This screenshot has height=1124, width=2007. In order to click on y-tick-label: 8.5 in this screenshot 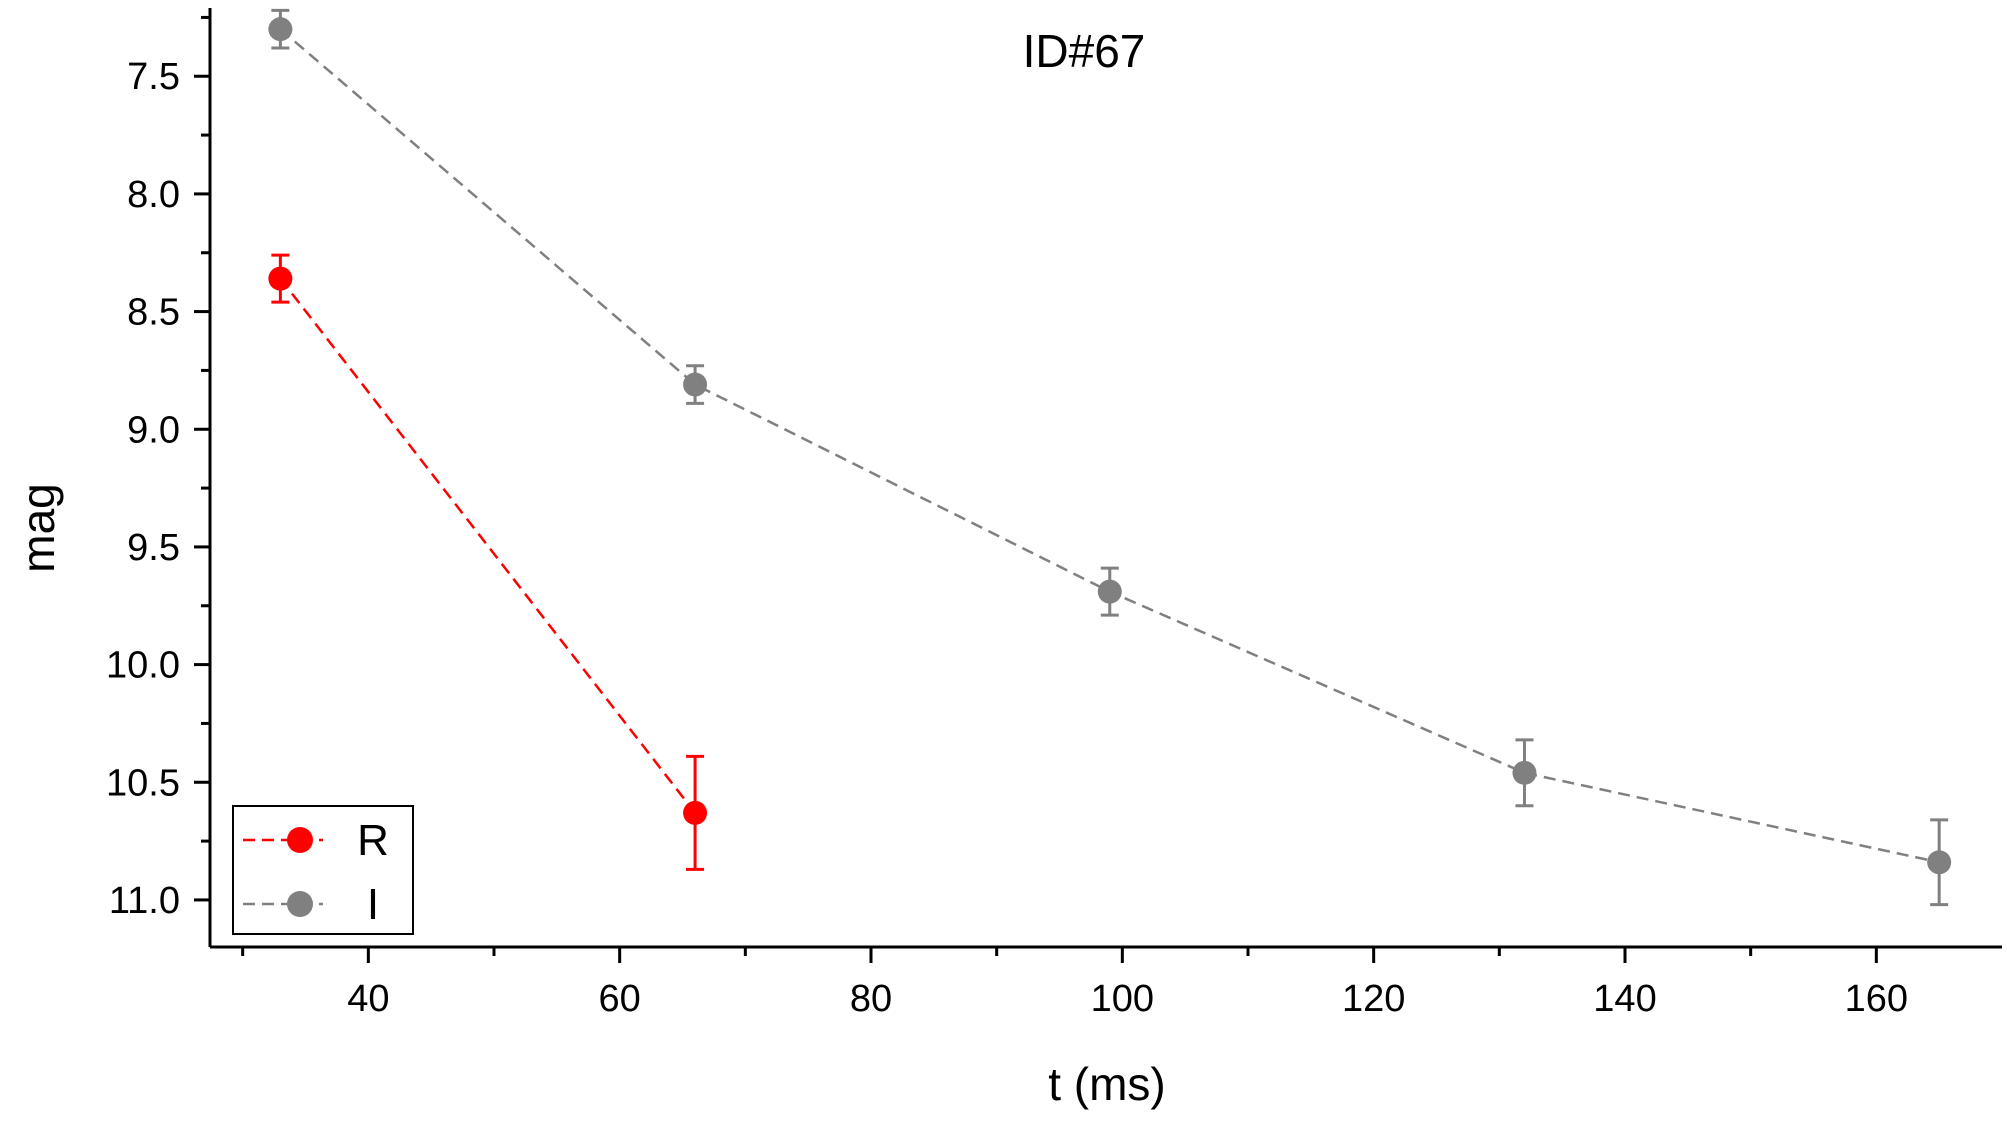, I will do `click(153, 313)`.